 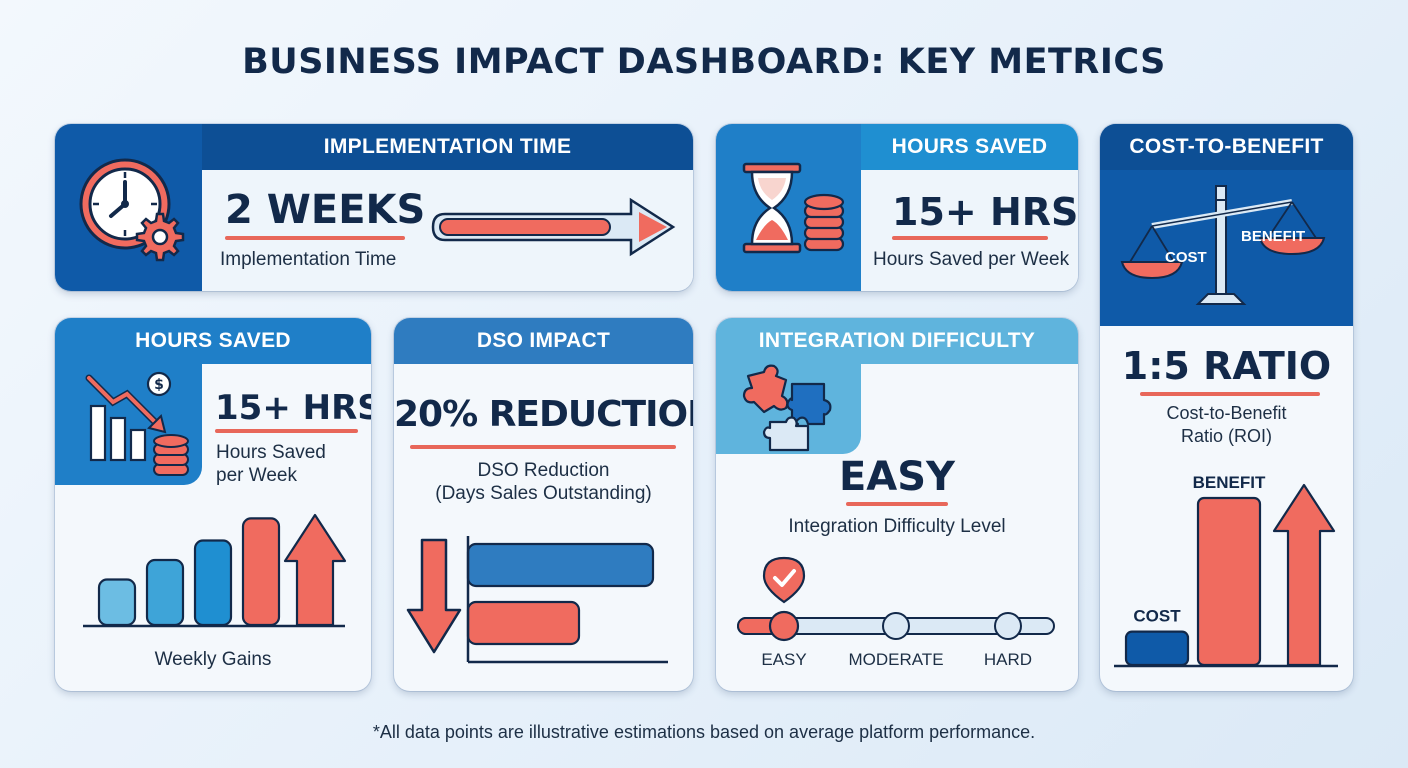 I want to click on arrow-right-icon, so click(x=553, y=227).